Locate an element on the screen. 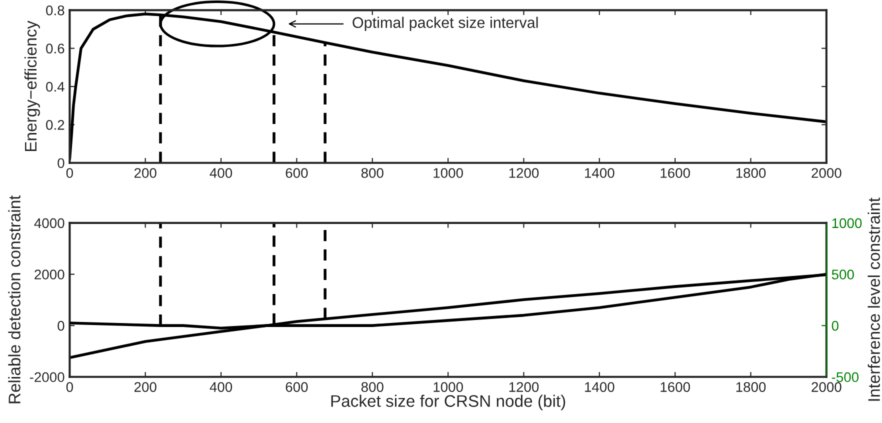  y-axis-title: Reliable detection constraint is located at coordinates (14, 299).